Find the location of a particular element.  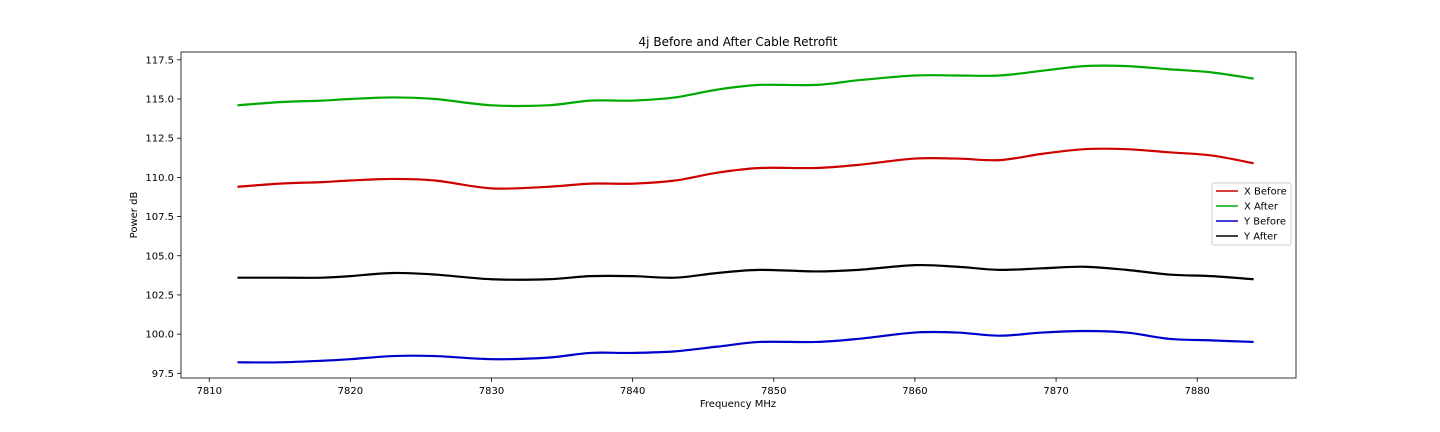

legend: X Before X After Y Before Y After is located at coordinates (1251, 214).